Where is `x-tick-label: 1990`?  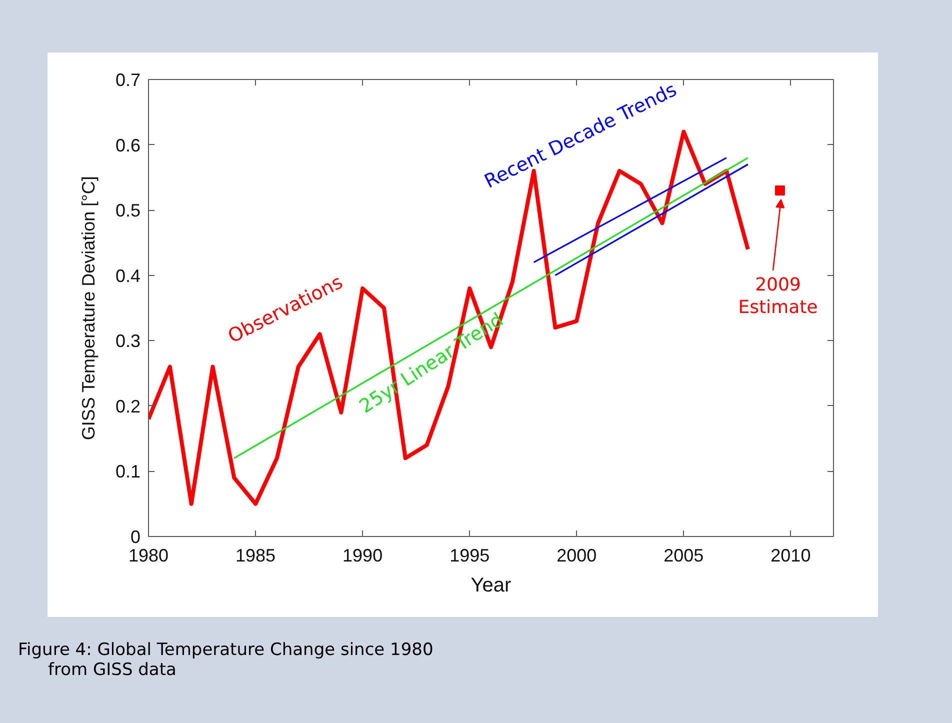
x-tick-label: 1990 is located at coordinates (362, 556).